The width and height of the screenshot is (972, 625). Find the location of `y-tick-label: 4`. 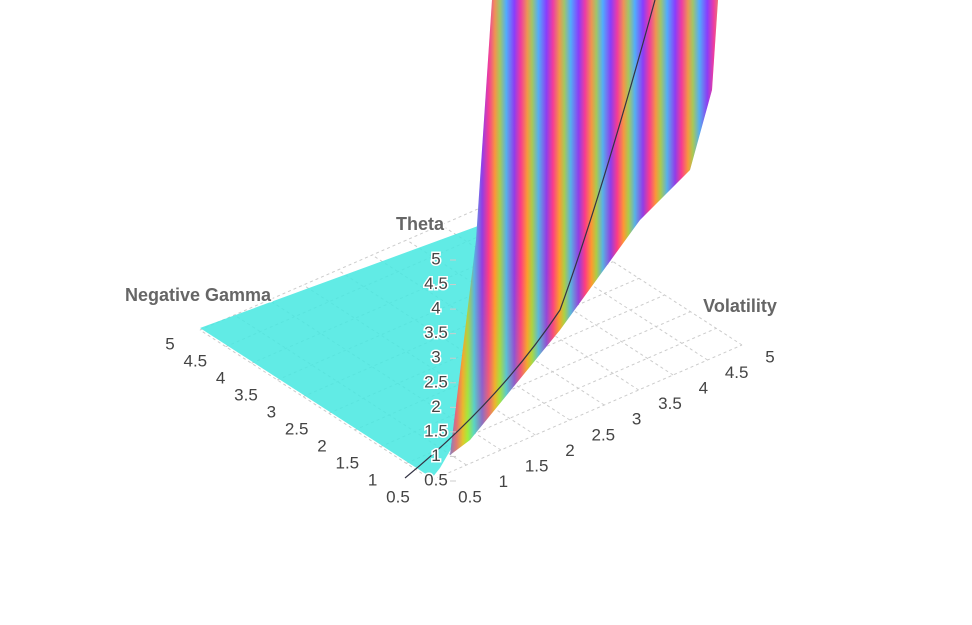

y-tick-label: 4 is located at coordinates (220, 377).